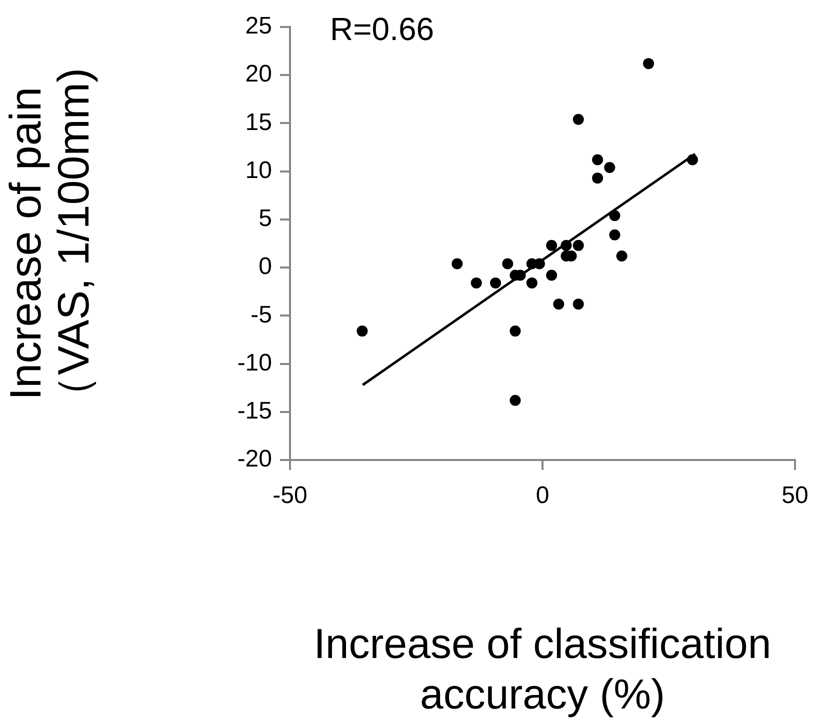 The width and height of the screenshot is (832, 726). What do you see at coordinates (258, 74) in the screenshot?
I see `y-tick-label: 20` at bounding box center [258, 74].